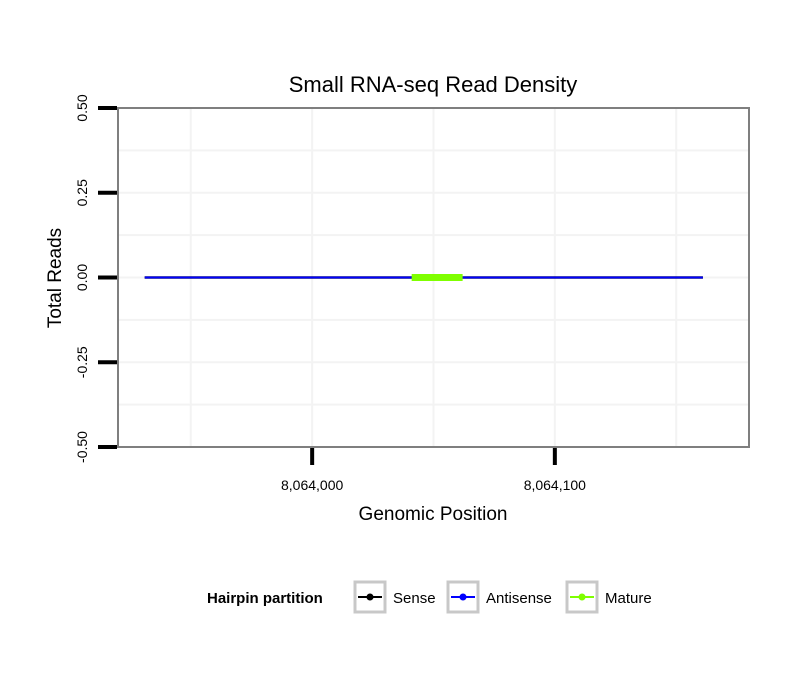 This screenshot has height=690, width=810. What do you see at coordinates (433, 84) in the screenshot?
I see `chart-title: Small RNA-seq Read Density` at bounding box center [433, 84].